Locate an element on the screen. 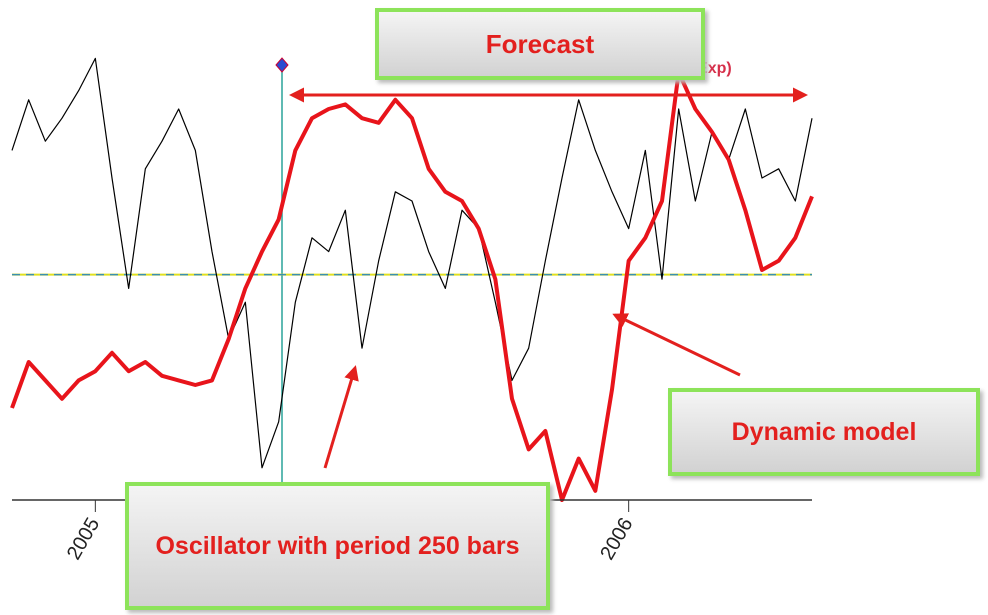 The width and height of the screenshot is (988, 615). x-tick-label: 2005 is located at coordinates (83, 539).